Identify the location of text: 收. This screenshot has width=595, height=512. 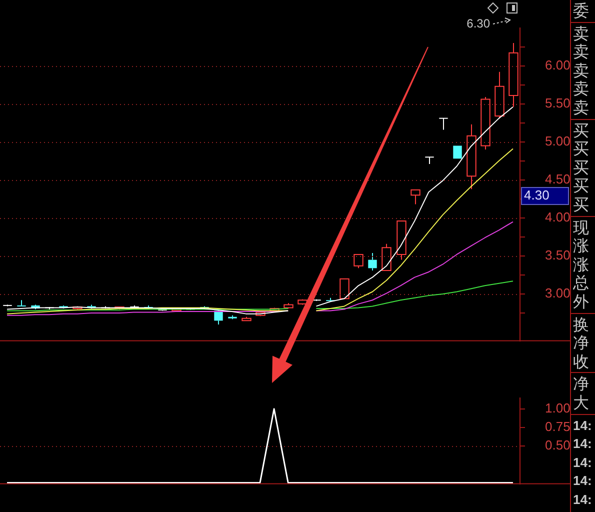
(581, 361).